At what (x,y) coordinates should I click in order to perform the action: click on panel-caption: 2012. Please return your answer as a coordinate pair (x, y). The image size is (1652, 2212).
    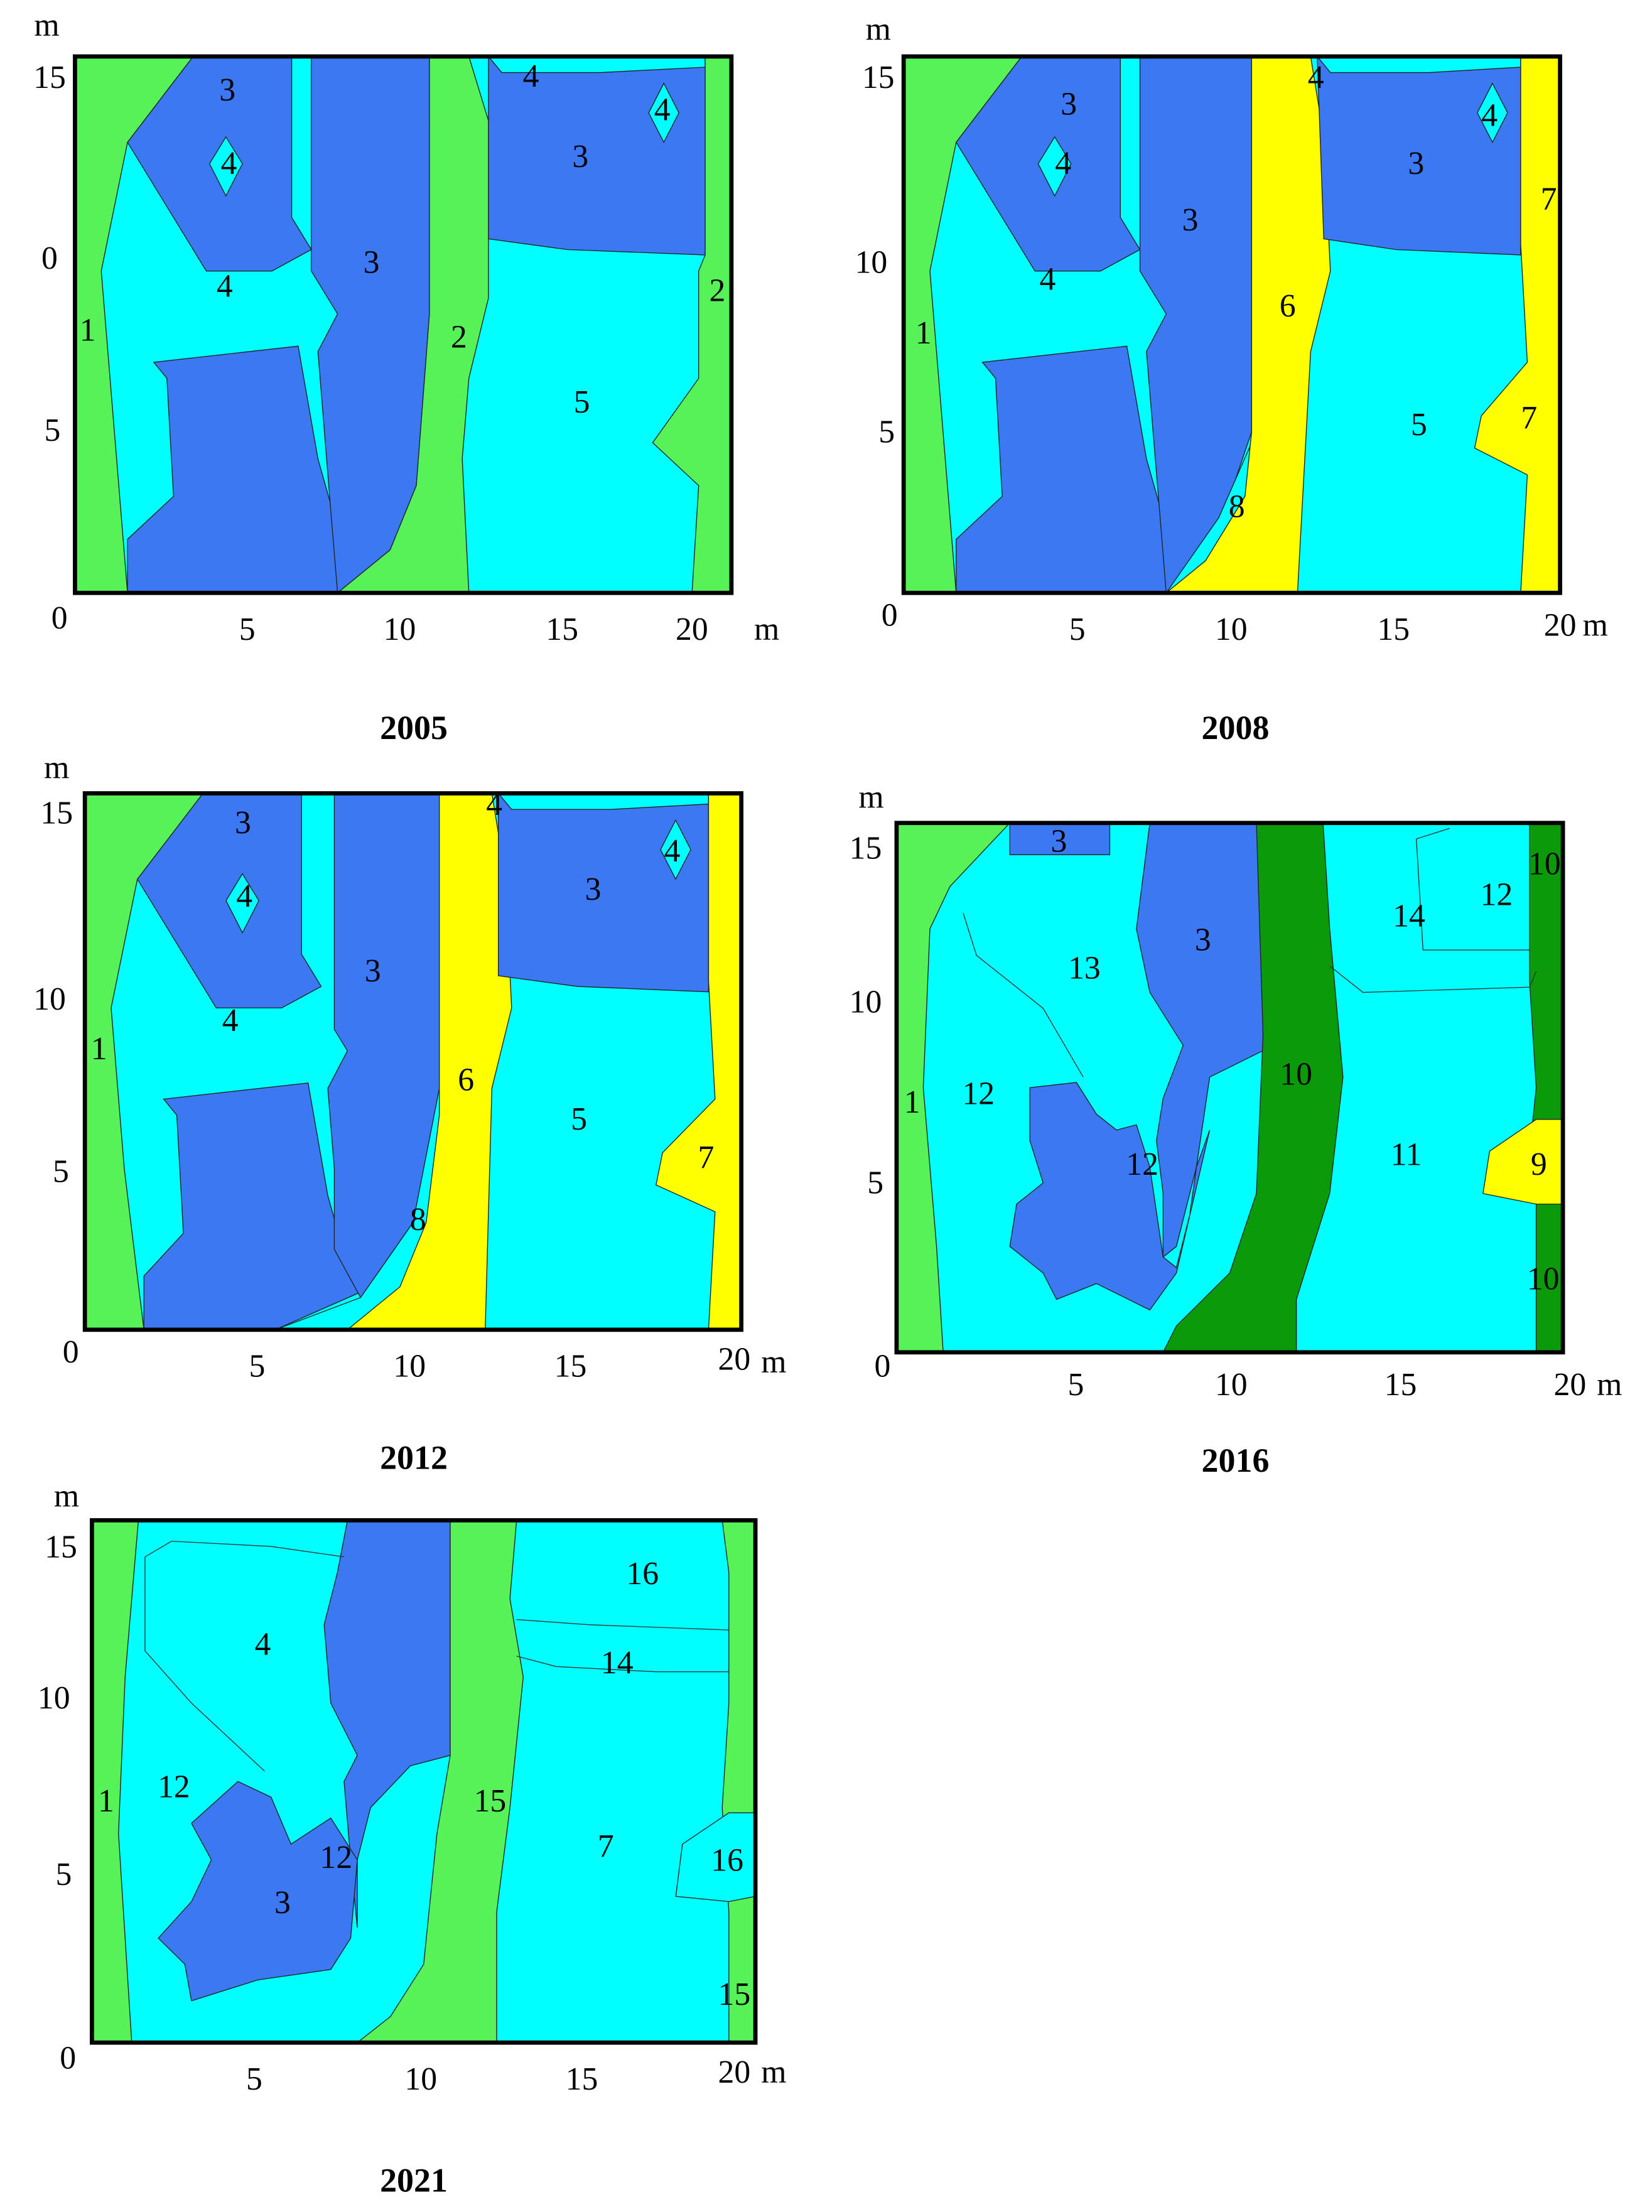
    Looking at the image, I should click on (414, 1457).